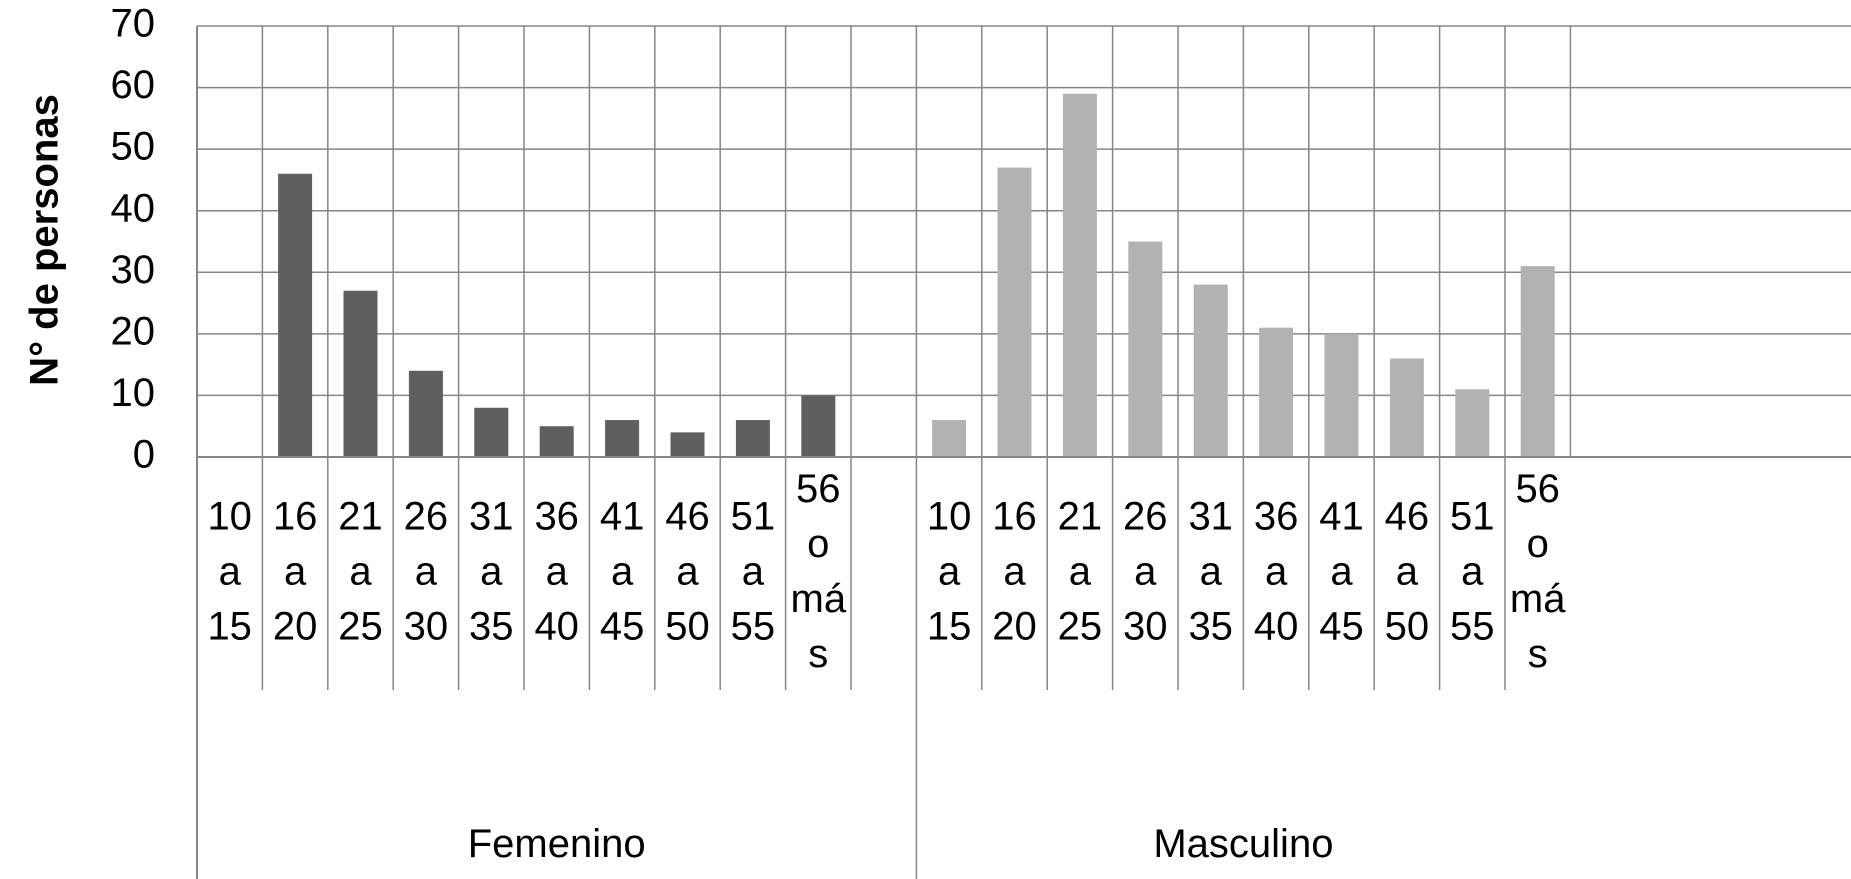 The height and width of the screenshot is (879, 1851). What do you see at coordinates (144, 455) in the screenshot?
I see `y-tick-label: 0` at bounding box center [144, 455].